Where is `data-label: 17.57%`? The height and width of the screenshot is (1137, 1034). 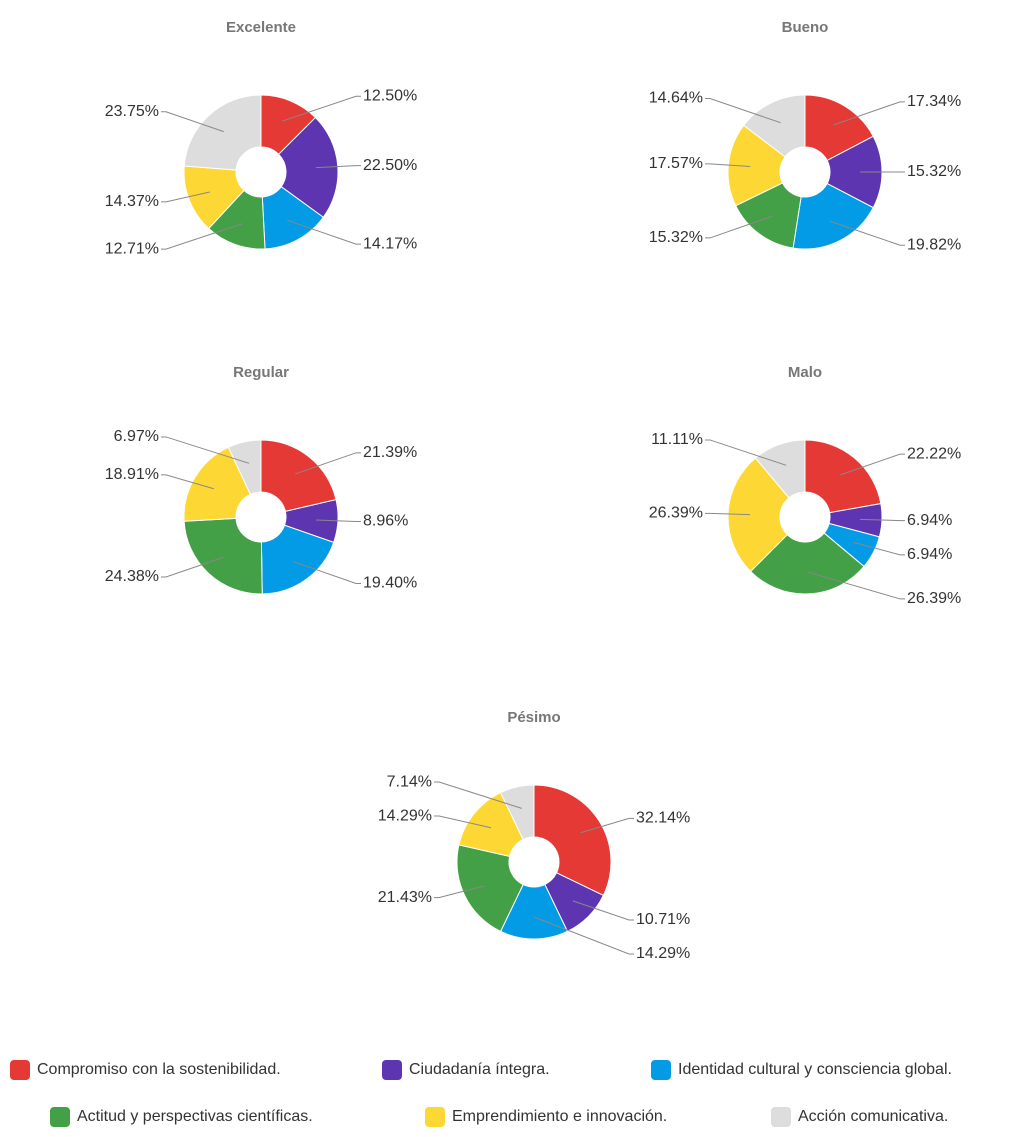 data-label: 17.57% is located at coordinates (676, 163).